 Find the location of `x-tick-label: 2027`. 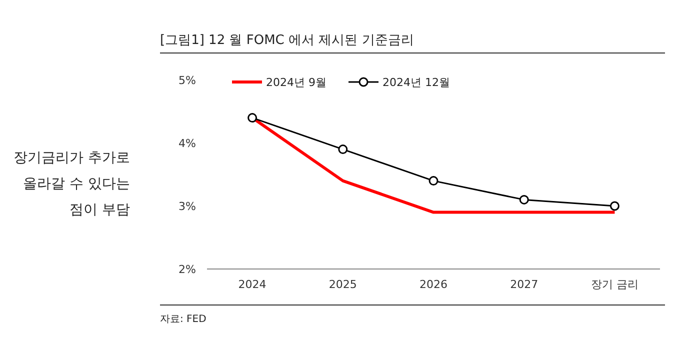

x-tick-label: 2027 is located at coordinates (524, 284).